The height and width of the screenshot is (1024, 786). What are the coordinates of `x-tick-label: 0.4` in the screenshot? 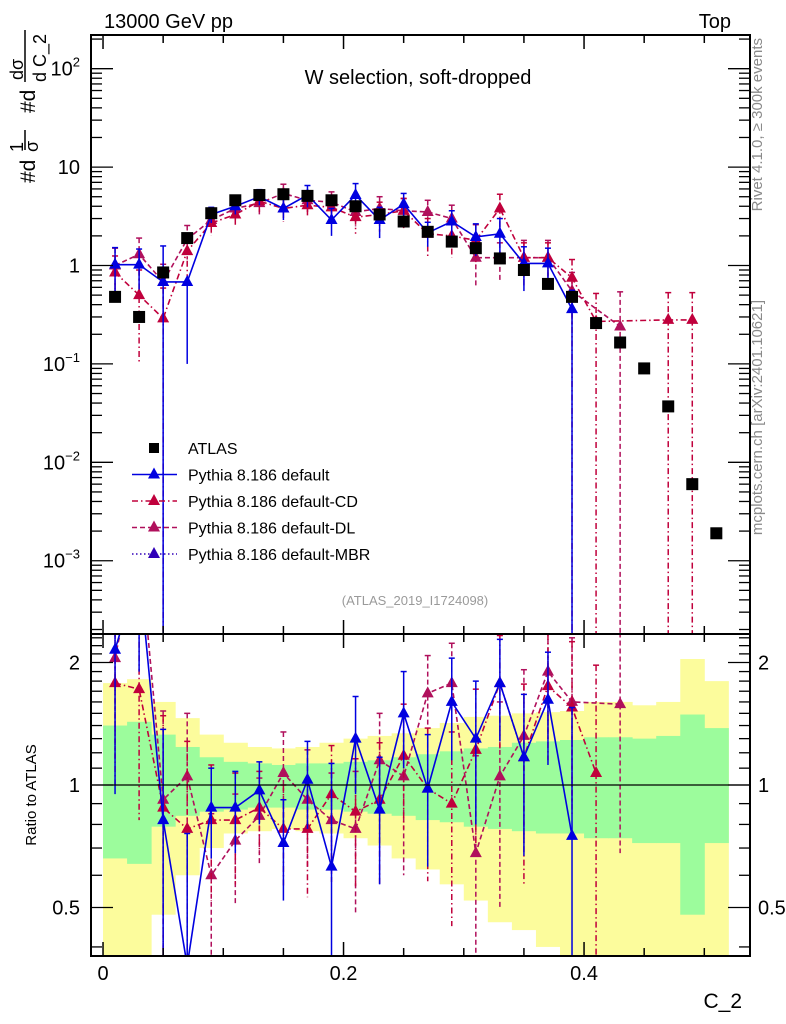 It's located at (584, 974).